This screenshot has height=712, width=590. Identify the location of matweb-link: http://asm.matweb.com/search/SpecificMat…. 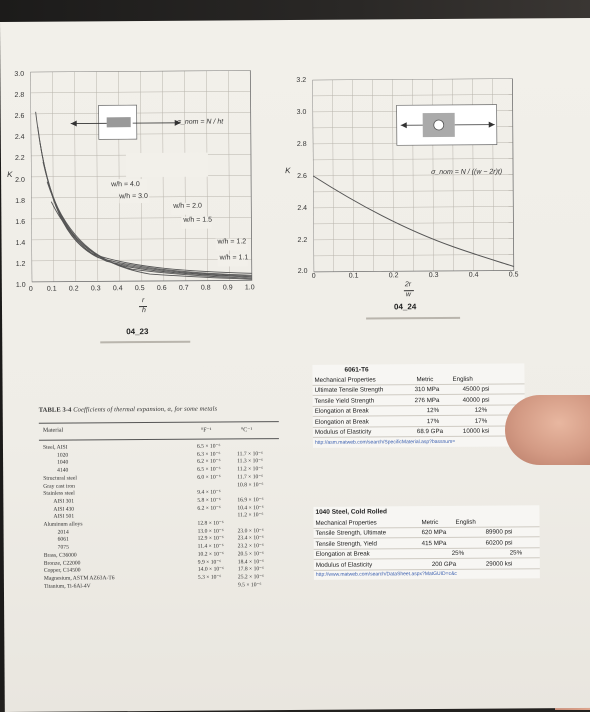
(385, 441).